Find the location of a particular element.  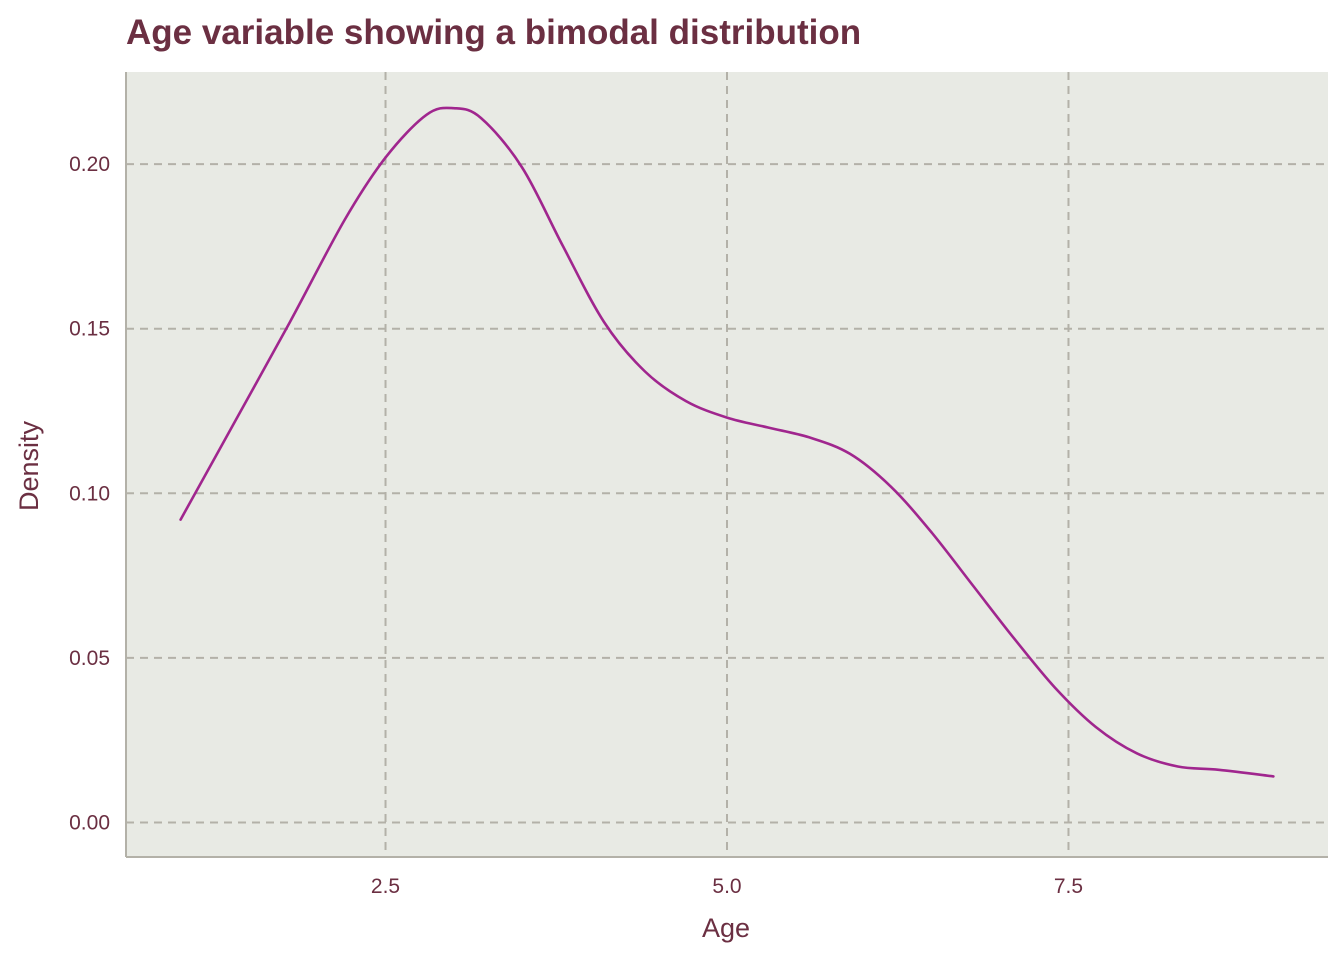

y-axis-title: Density is located at coordinates (29, 465).